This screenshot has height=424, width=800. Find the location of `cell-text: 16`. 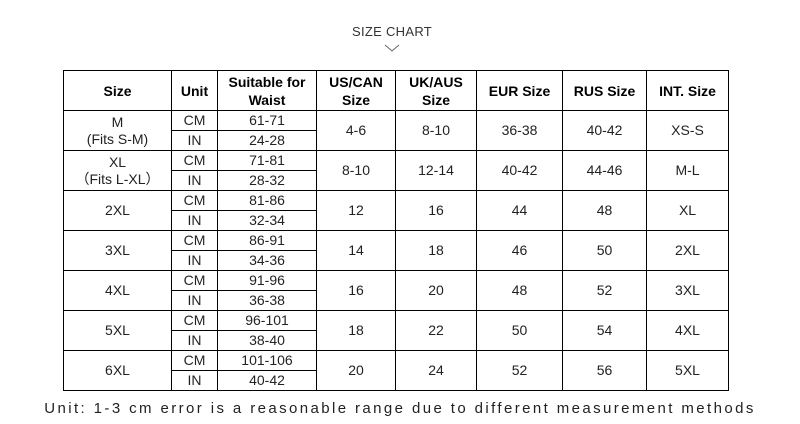

cell-text: 16 is located at coordinates (436, 210).